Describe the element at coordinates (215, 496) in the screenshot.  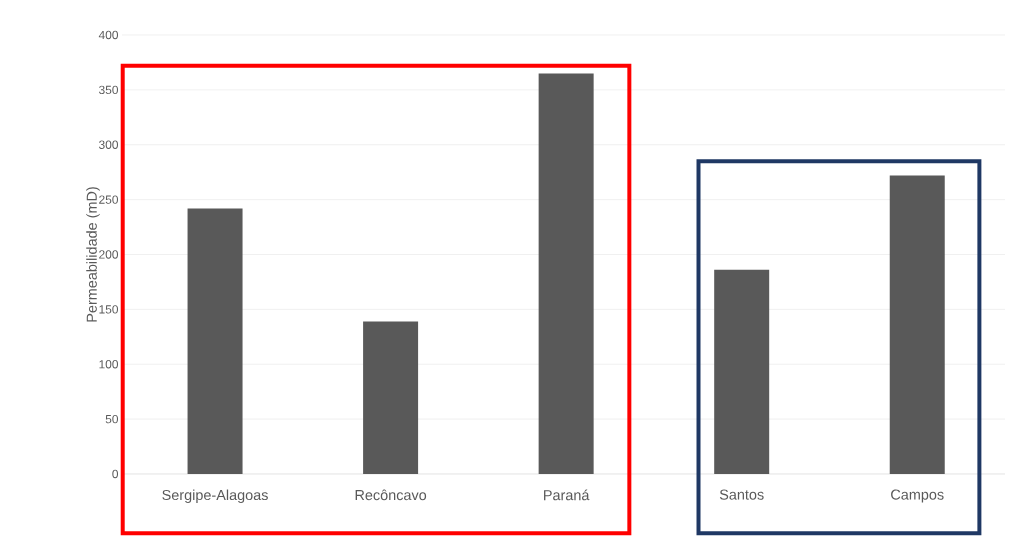
I see `x-tick-label: Sergipe-Alagoas` at that location.